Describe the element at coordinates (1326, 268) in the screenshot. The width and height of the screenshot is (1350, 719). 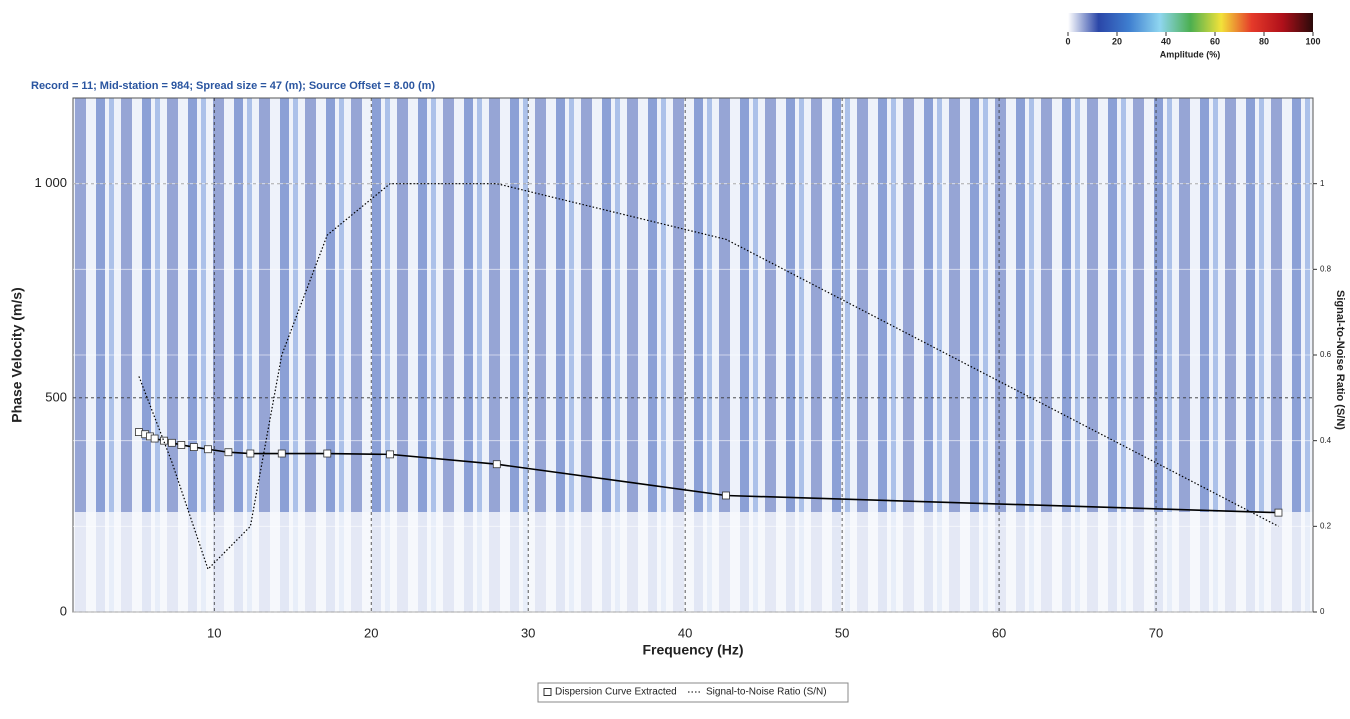
I see `y2-tick-label: 0.8` at that location.